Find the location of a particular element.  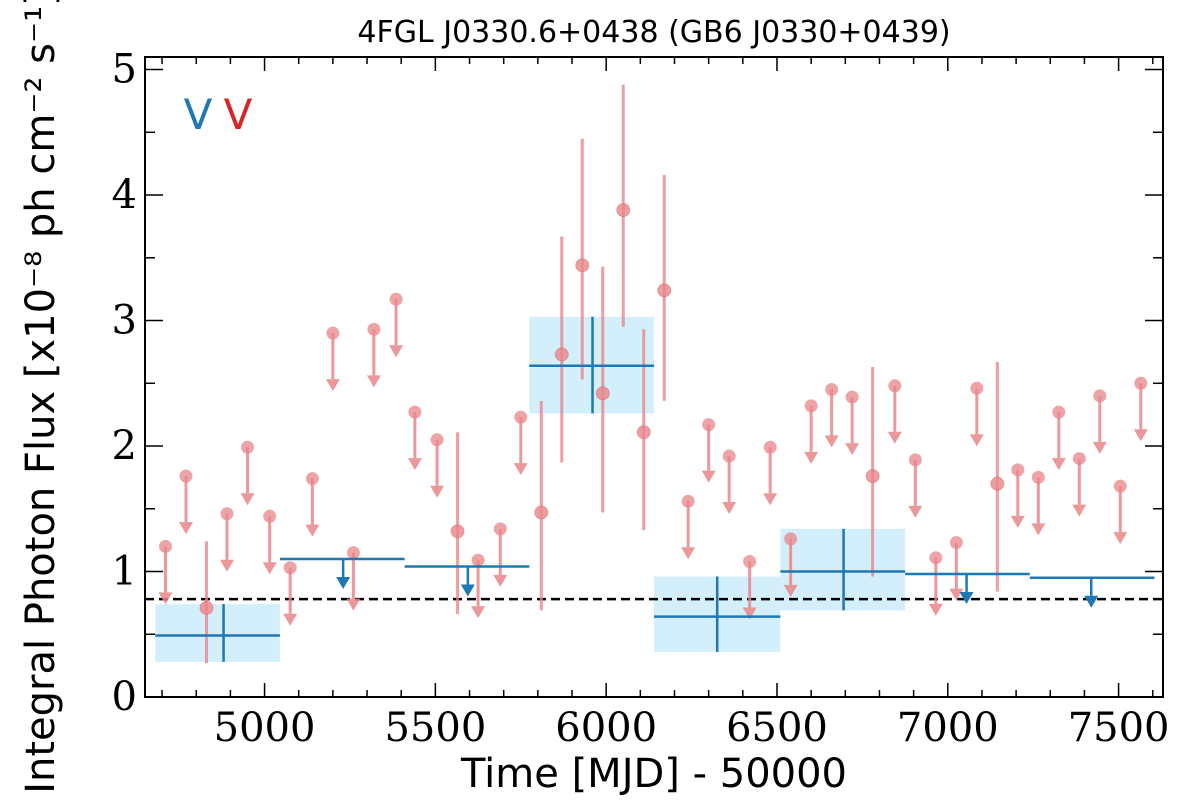

x-tick-label: 5500 is located at coordinates (435, 728).